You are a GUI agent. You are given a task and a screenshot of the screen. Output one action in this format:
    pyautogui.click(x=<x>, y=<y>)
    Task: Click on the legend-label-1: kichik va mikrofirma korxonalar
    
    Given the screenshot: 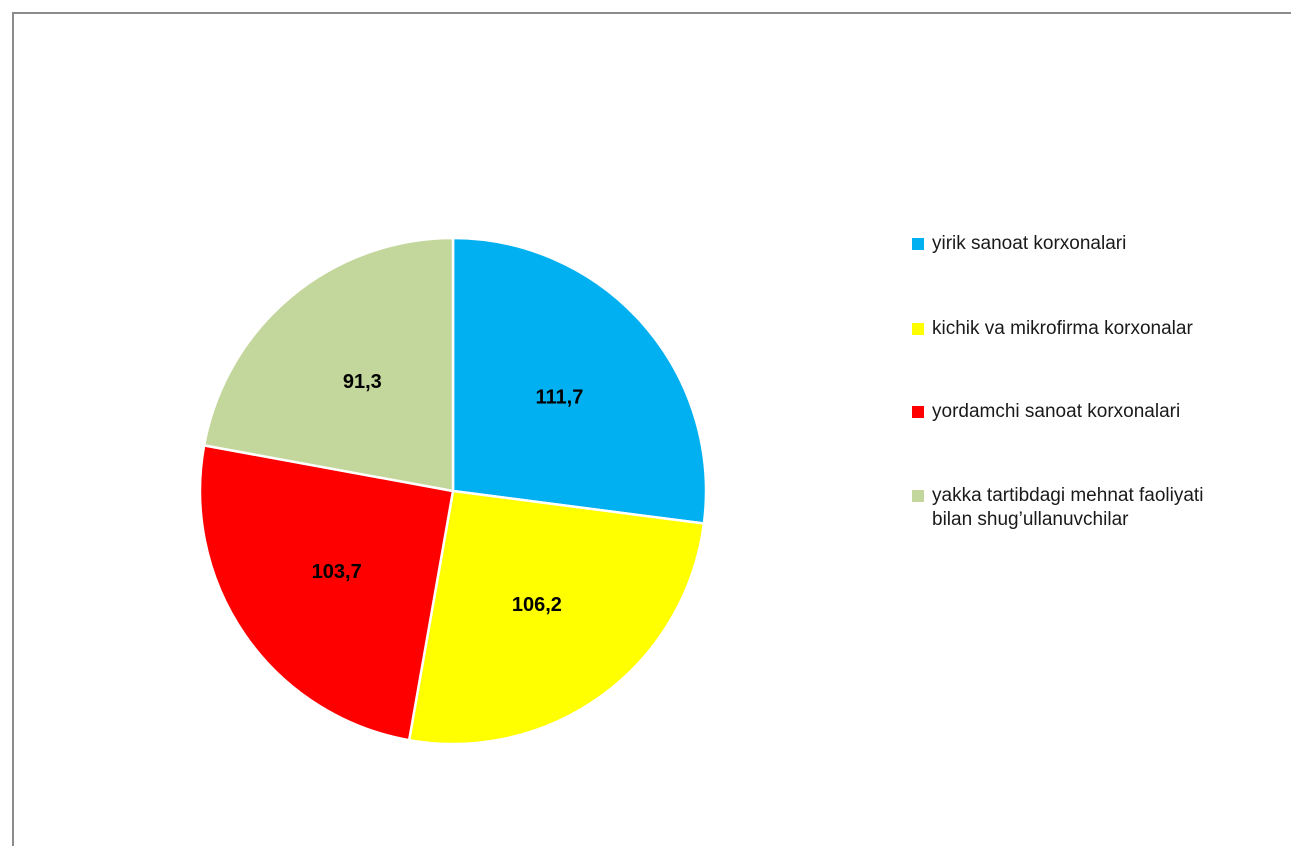 What is the action you would take?
    pyautogui.click(x=1062, y=328)
    